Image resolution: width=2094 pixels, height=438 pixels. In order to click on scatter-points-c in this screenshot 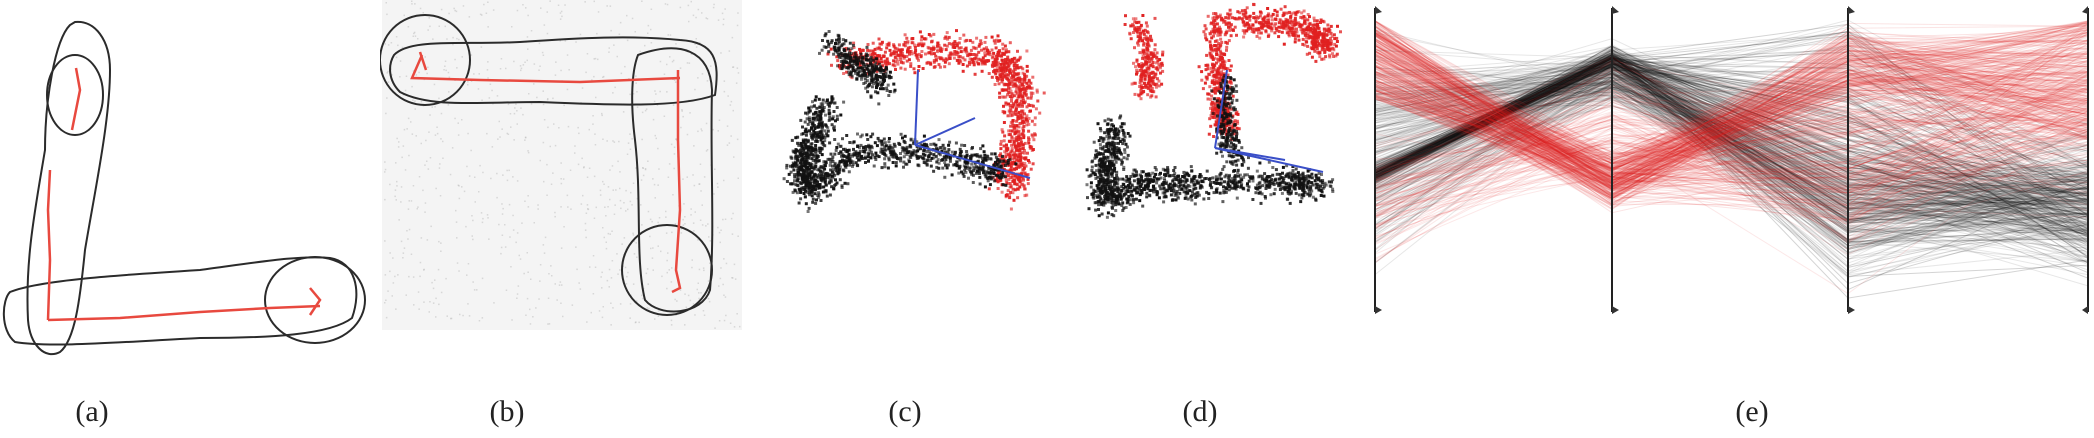, I will do `click(914, 121)`.